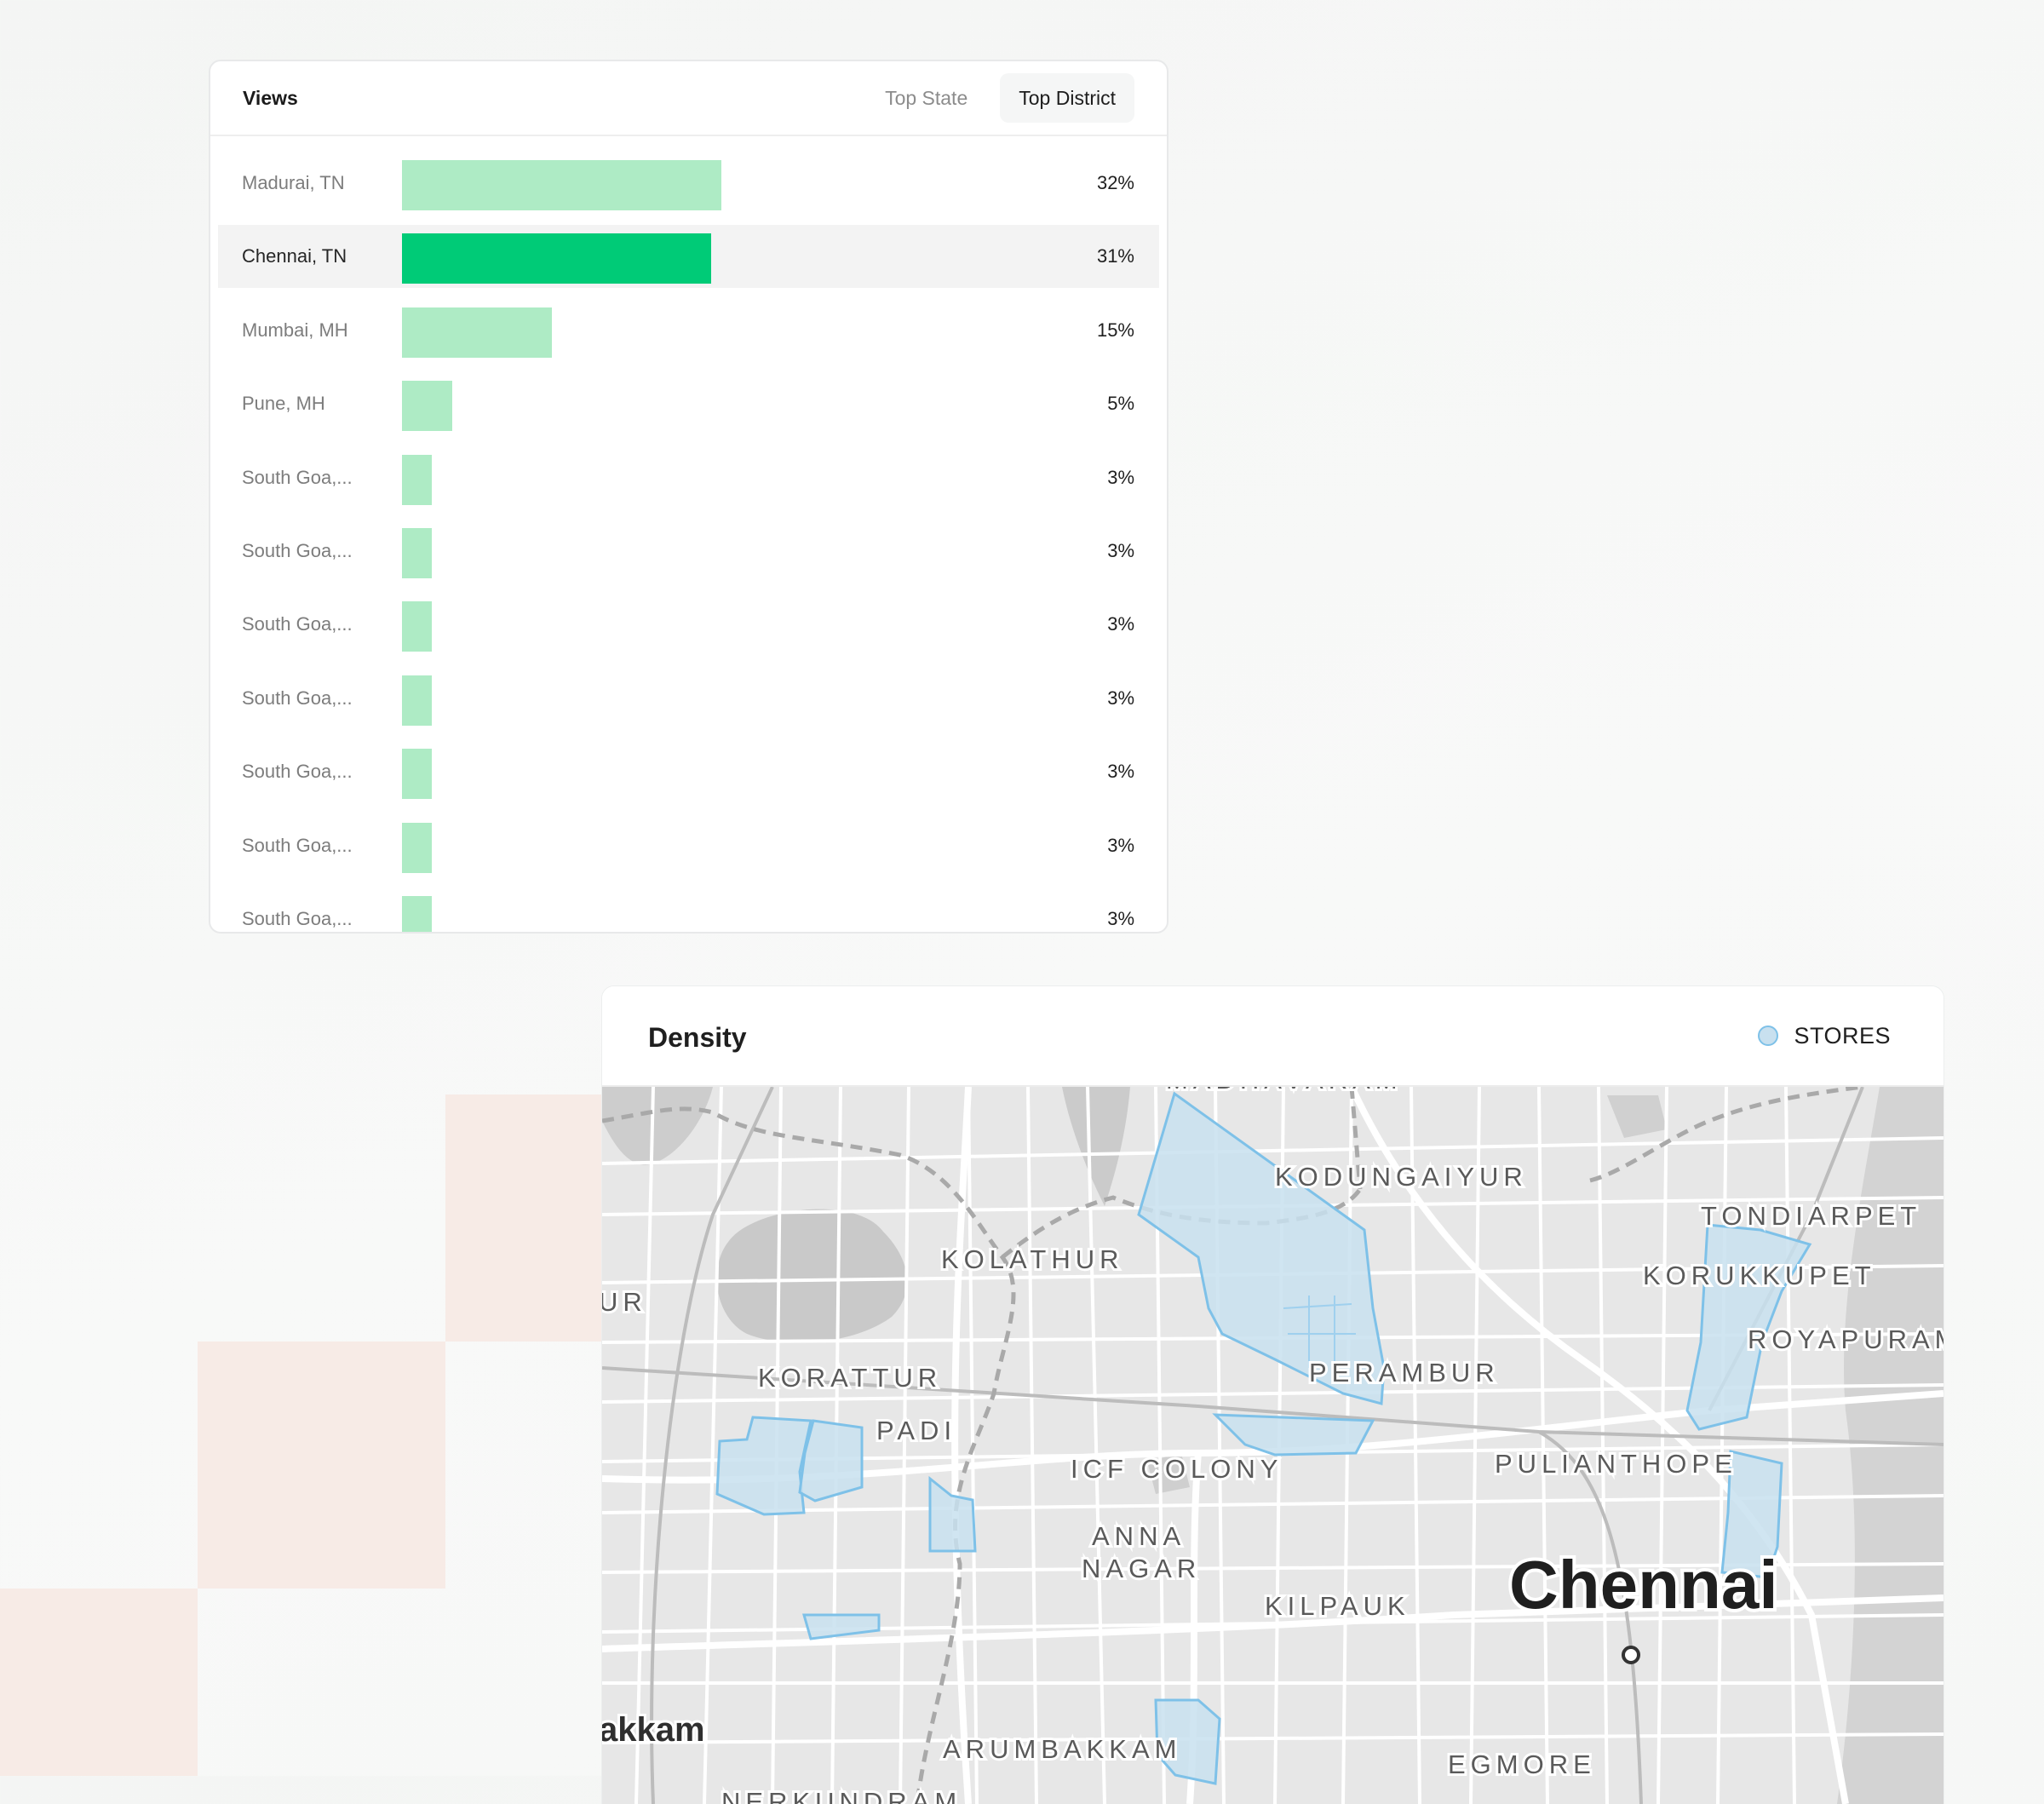  What do you see at coordinates (697, 1037) in the screenshot?
I see `density-title: Density` at bounding box center [697, 1037].